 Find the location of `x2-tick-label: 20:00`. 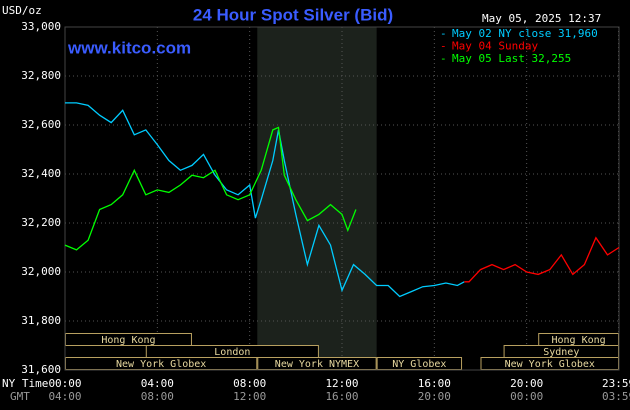

x2-tick-label: 20:00 is located at coordinates (434, 396).